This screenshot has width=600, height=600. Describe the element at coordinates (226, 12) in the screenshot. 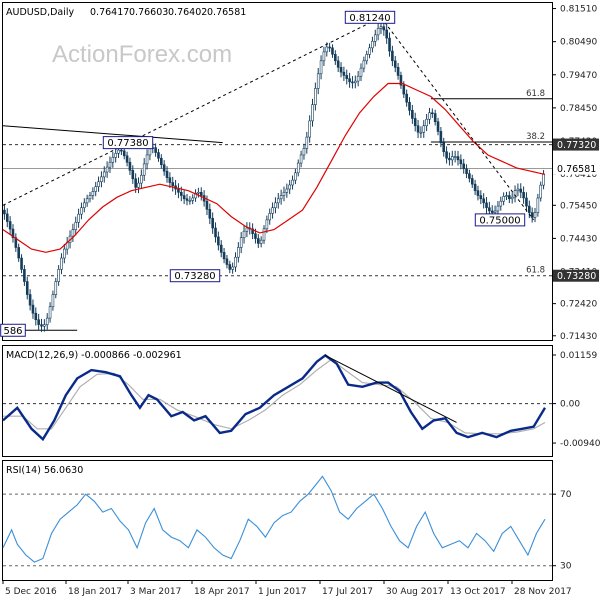

I see `ohlc-close: 0.76581` at that location.